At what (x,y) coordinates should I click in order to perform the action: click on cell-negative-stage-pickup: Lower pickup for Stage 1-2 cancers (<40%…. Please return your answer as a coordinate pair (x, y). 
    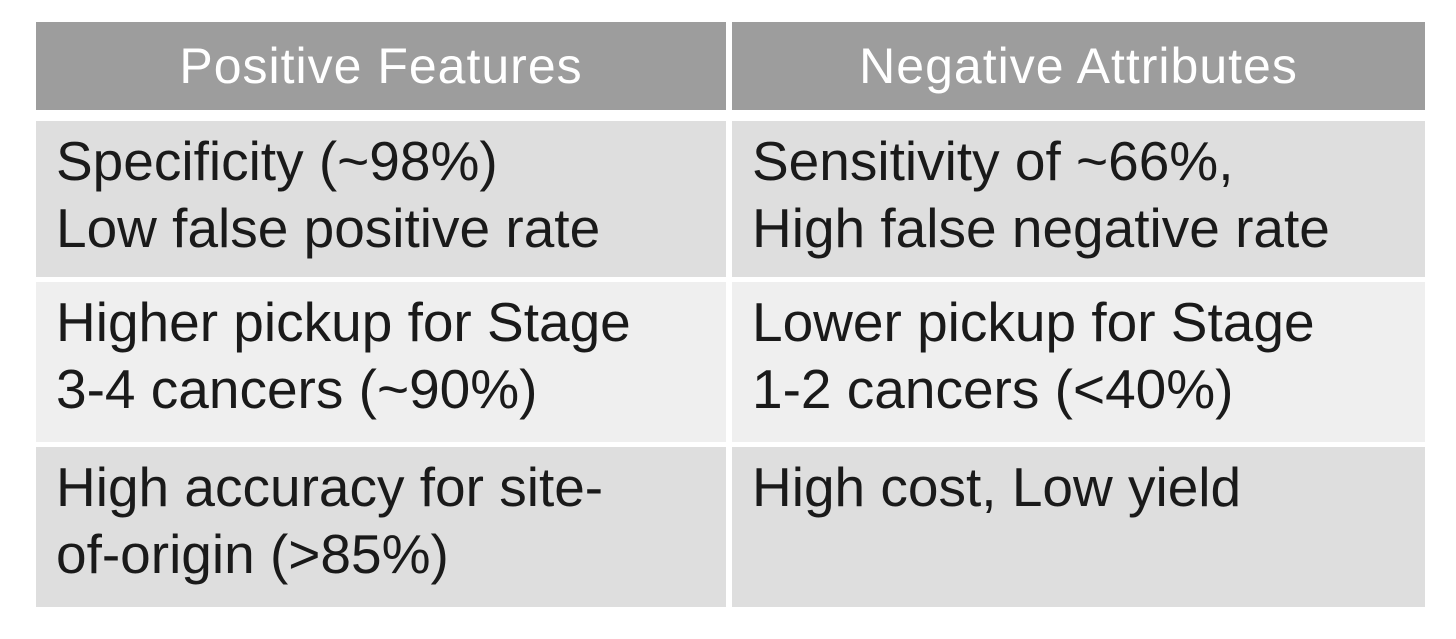
    Looking at the image, I should click on (1078, 362).